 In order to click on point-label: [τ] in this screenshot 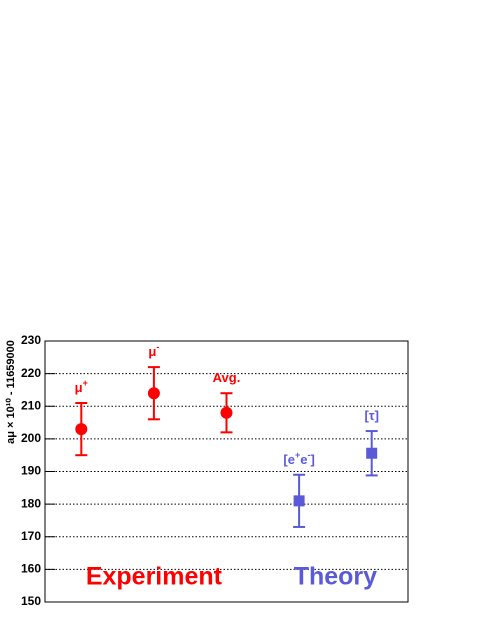, I will do `click(371, 415)`.